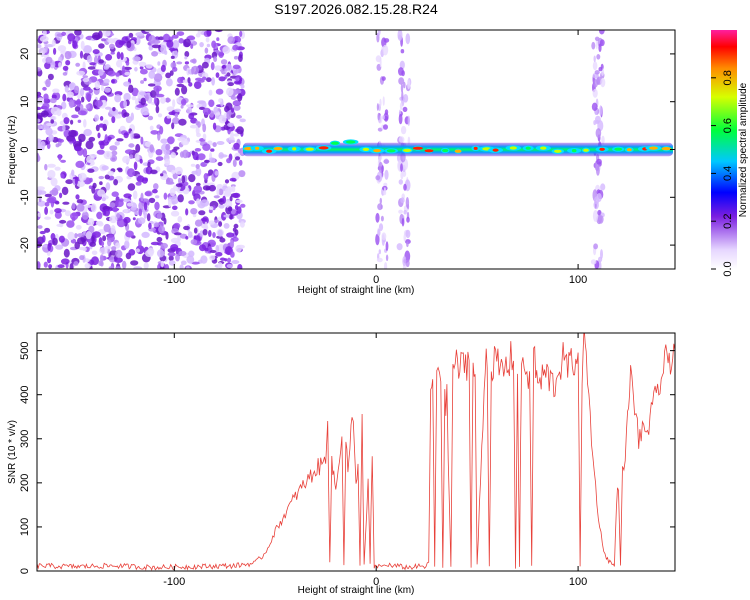  What do you see at coordinates (376, 280) in the screenshot?
I see `spectrogram-xtick-label: 0` at bounding box center [376, 280].